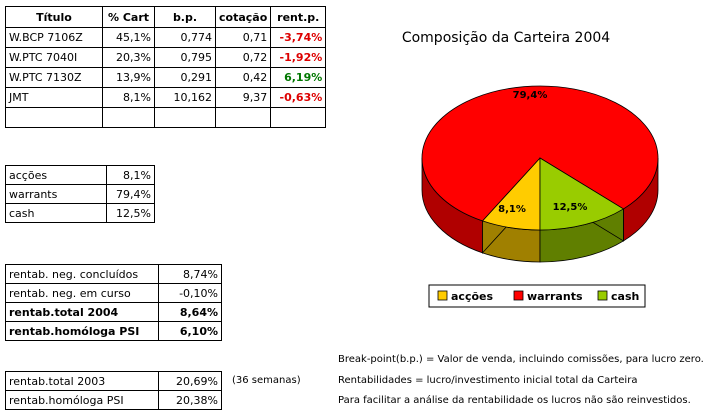  What do you see at coordinates (512, 209) in the screenshot?
I see `data-label-accoes: 8,1%` at bounding box center [512, 209].